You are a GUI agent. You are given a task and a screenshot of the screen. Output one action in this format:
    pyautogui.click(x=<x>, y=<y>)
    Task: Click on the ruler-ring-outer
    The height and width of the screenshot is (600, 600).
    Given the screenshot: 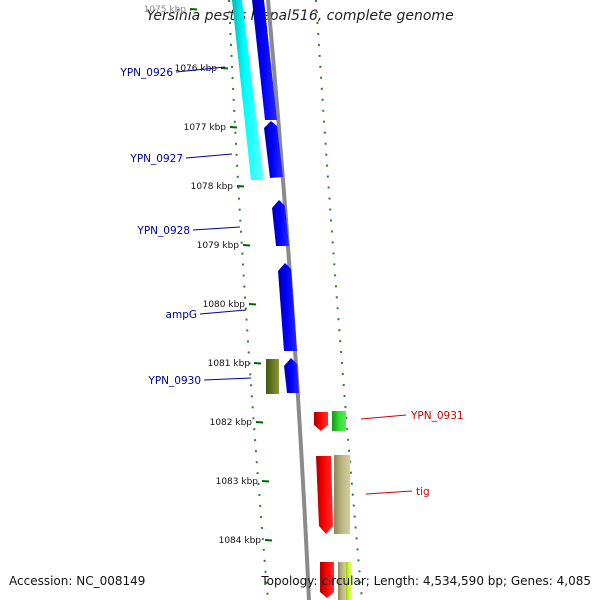 What is the action you would take?
    pyautogui.click(x=339, y=300)
    